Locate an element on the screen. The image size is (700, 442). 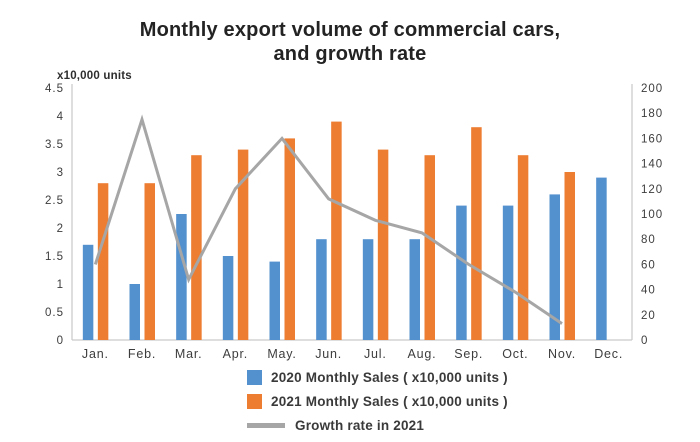
bar-2020-nov is located at coordinates (554, 267).